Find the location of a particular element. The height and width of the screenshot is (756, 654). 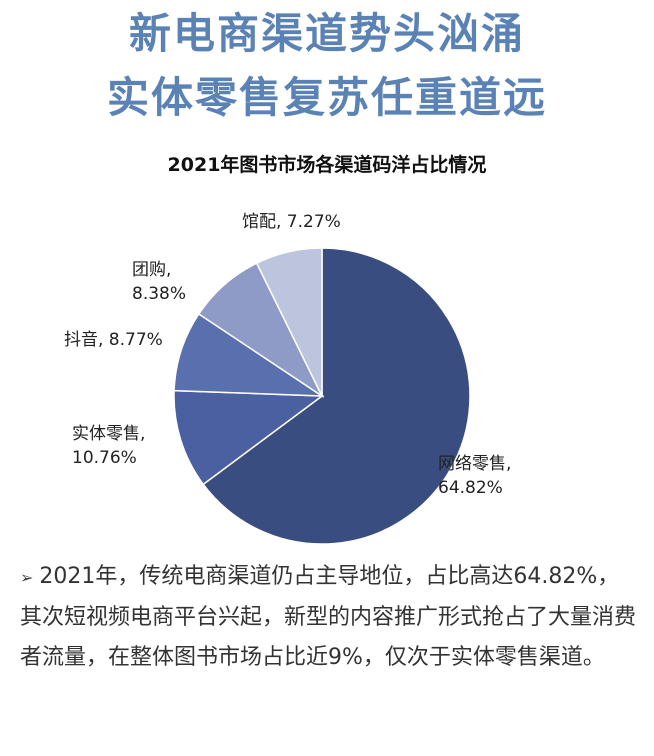

headline-line-2: 实体零售复苏任重道远 is located at coordinates (326, 97).